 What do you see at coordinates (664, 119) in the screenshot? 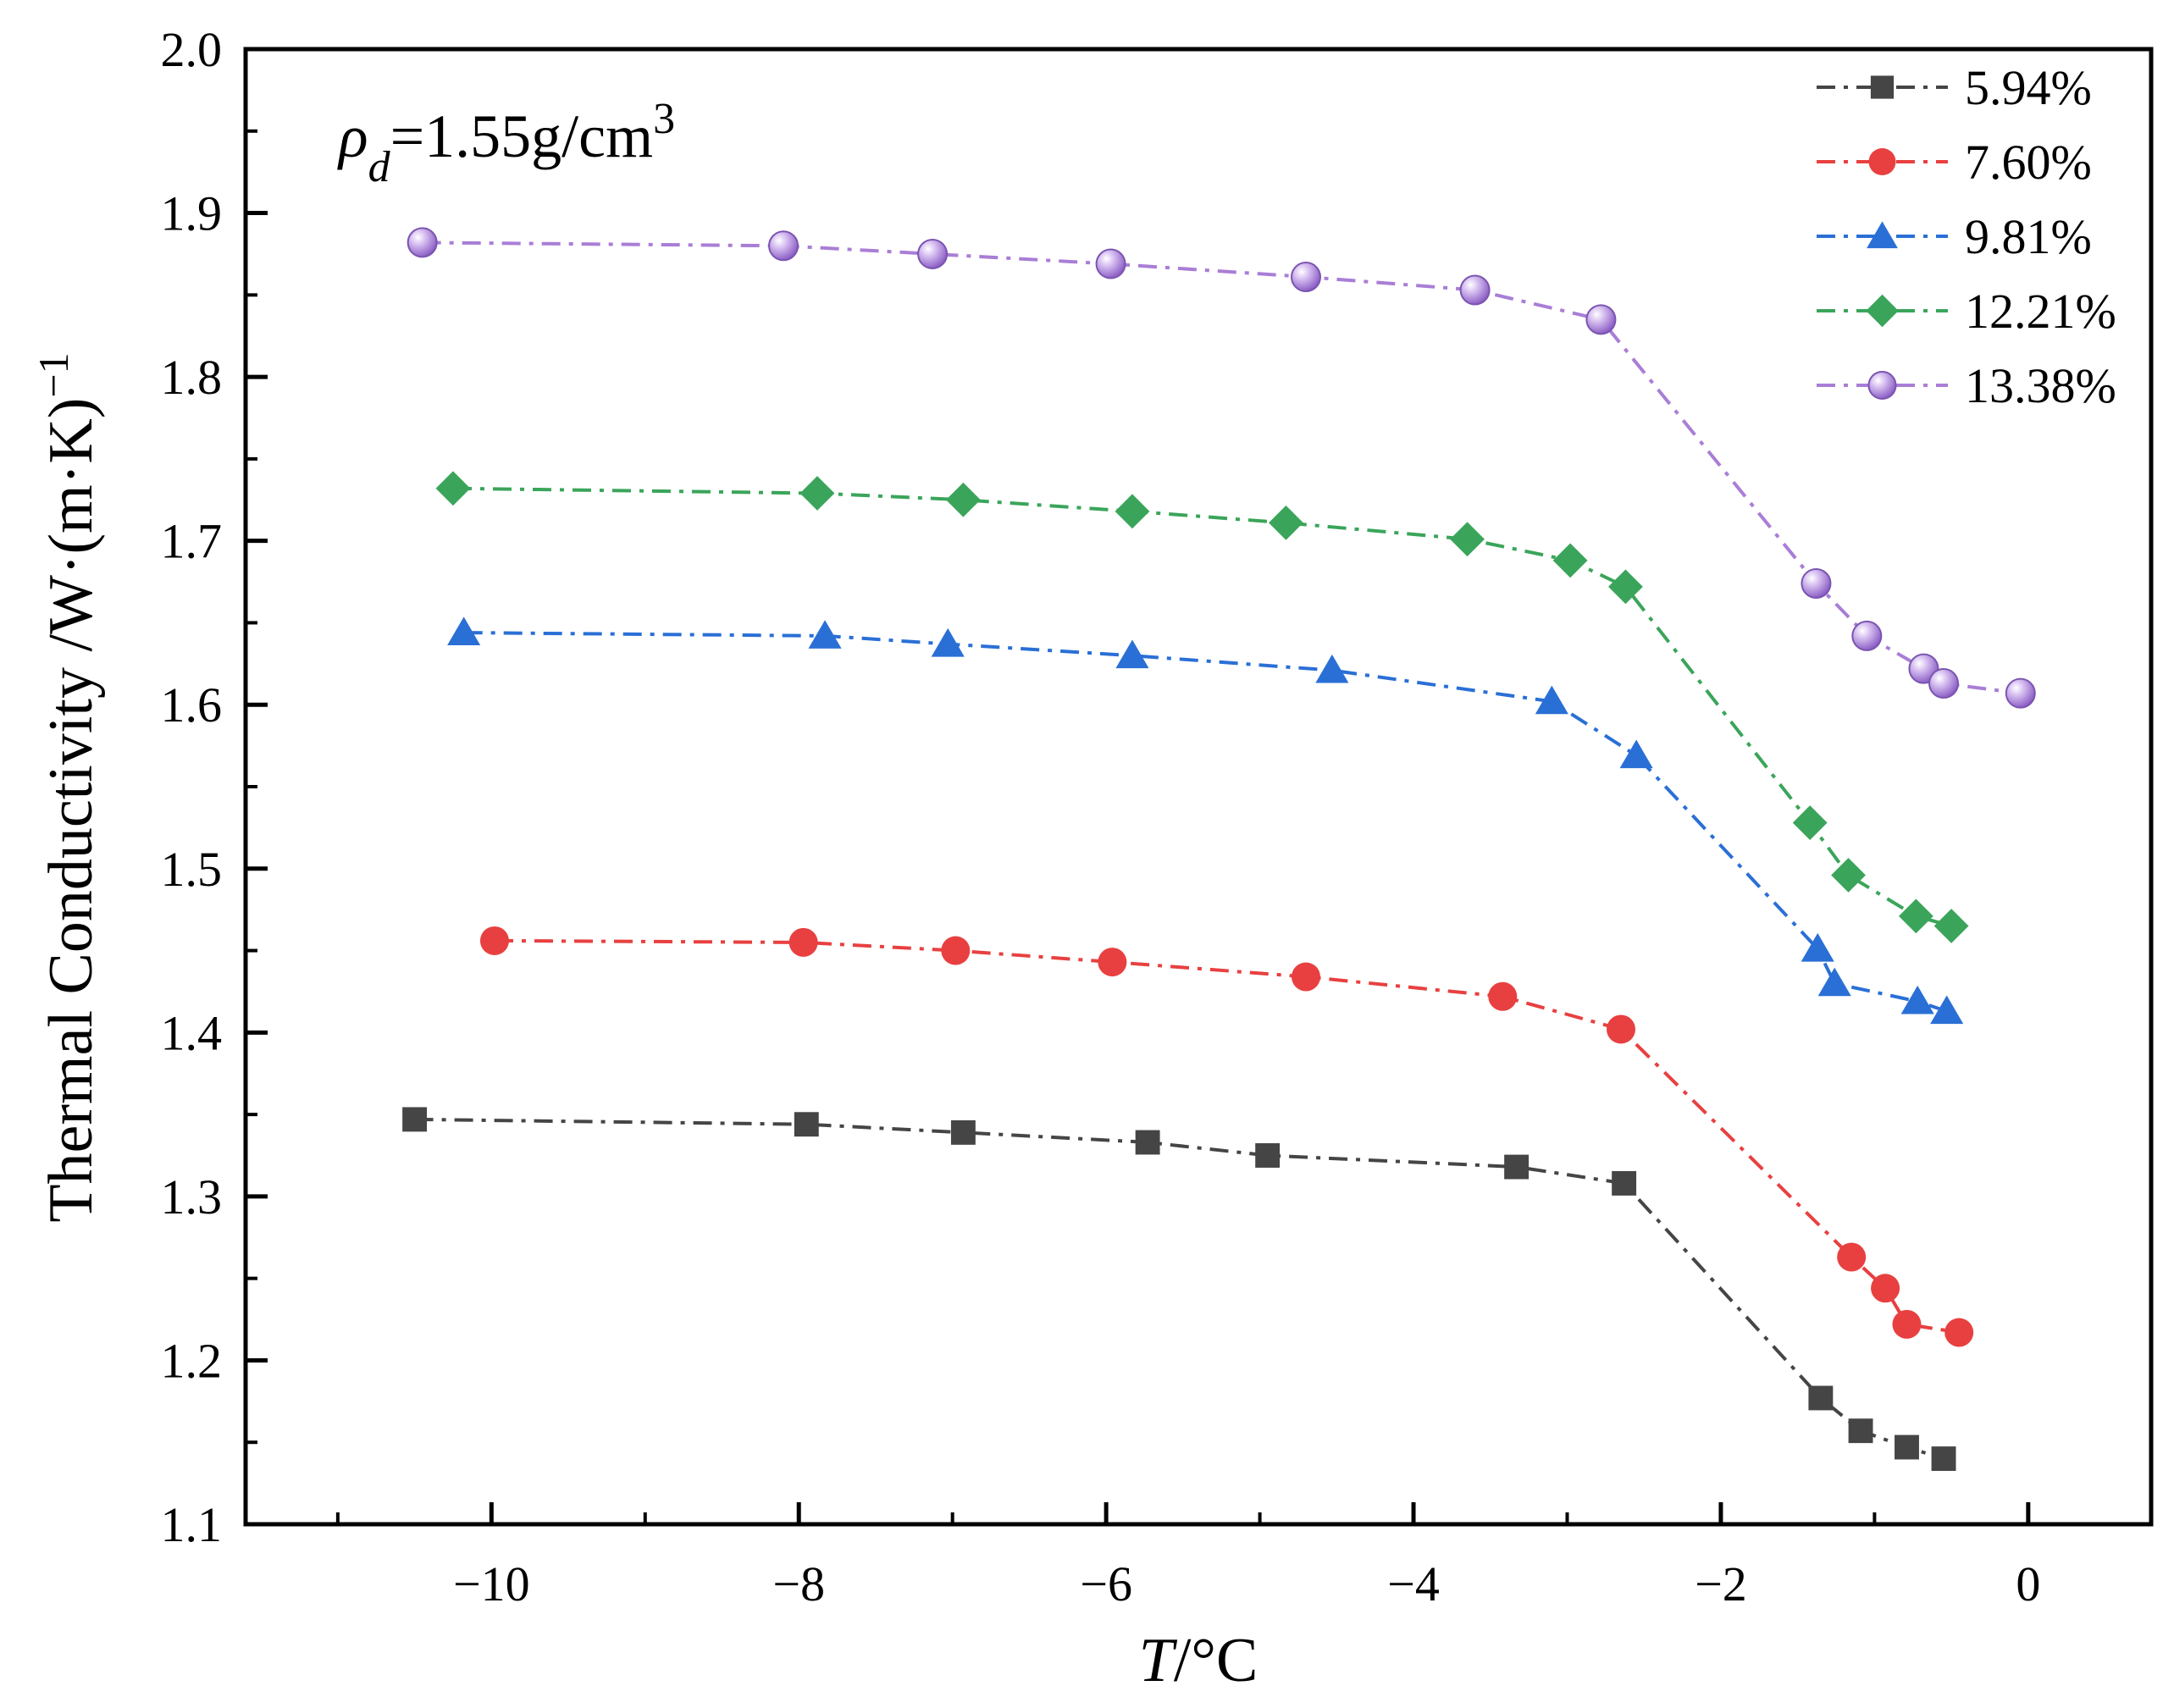
I see `annotation-superscript: 3` at bounding box center [664, 119].